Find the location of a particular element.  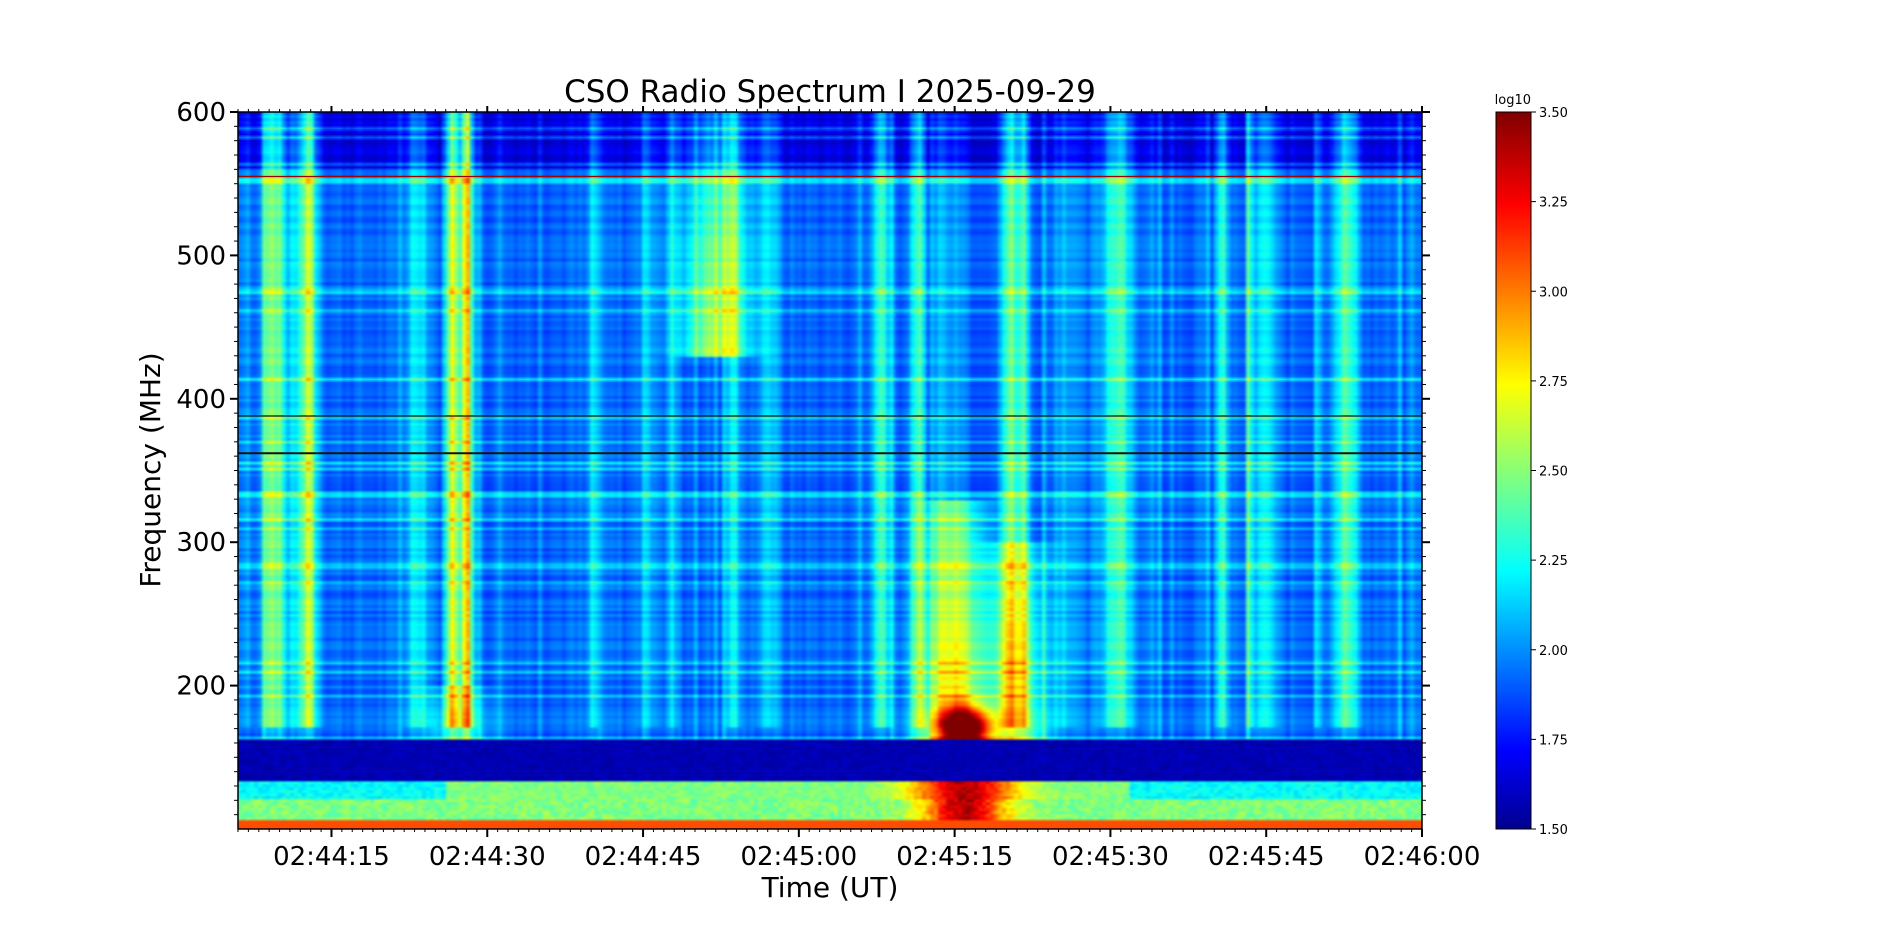

colorbar-label: log10 is located at coordinates (1513, 100).